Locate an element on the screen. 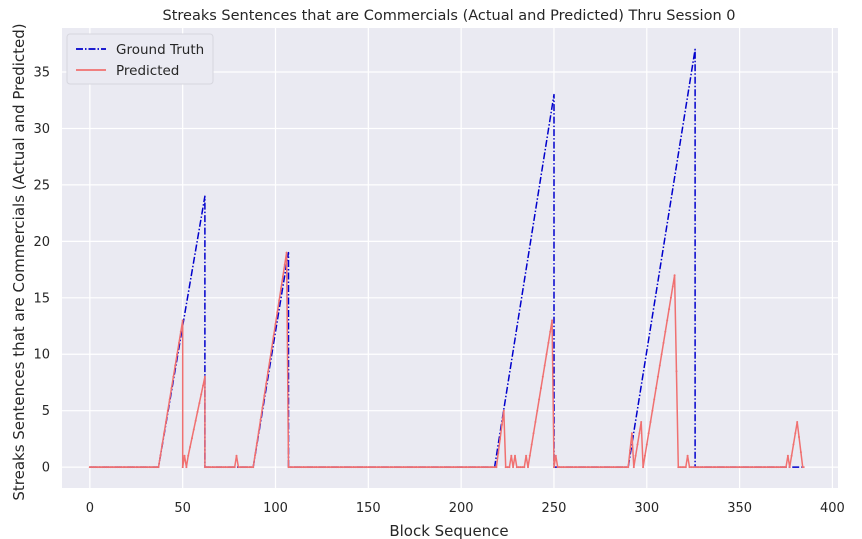 This screenshot has width=862, height=539. x-tick-label: 200 is located at coordinates (461, 508).